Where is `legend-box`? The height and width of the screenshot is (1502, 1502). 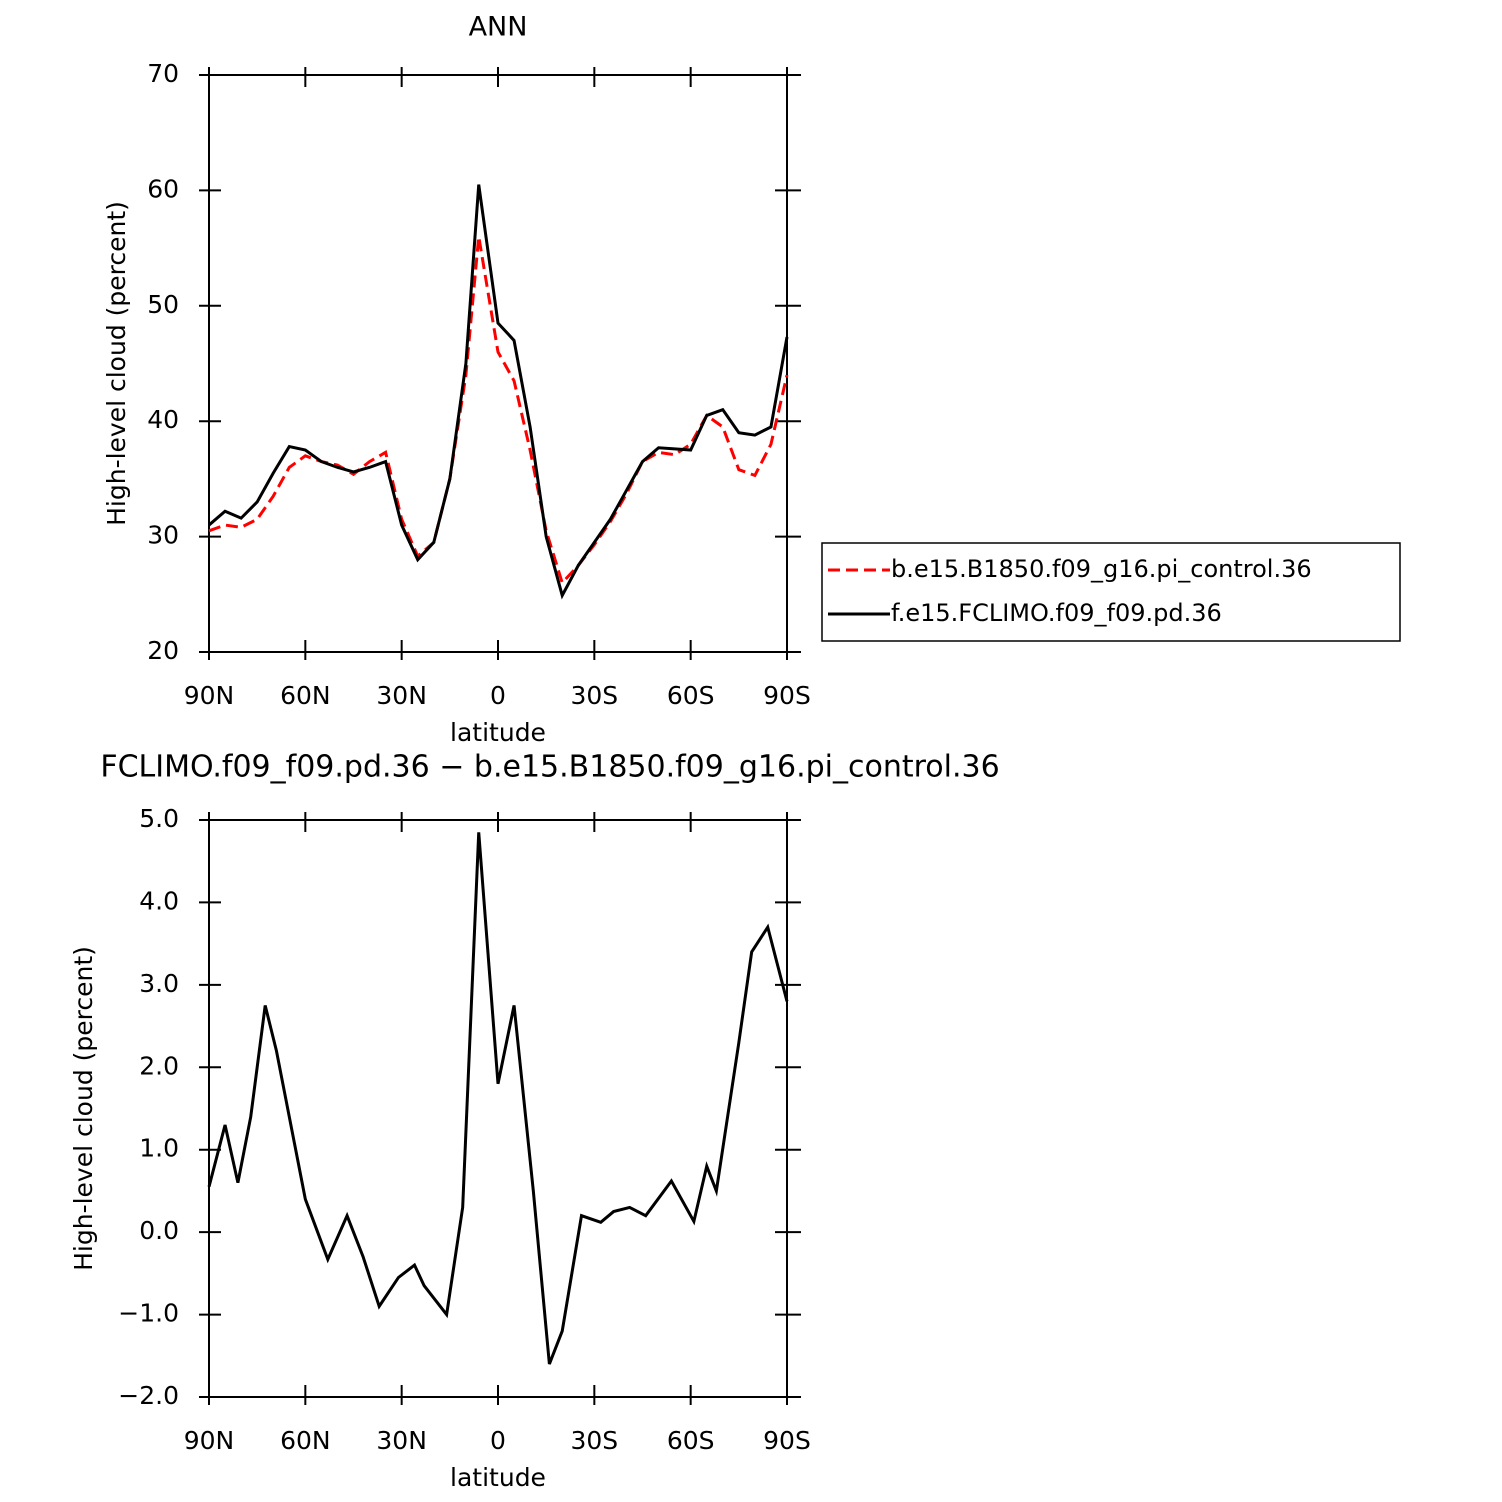
legend-box is located at coordinates (1111, 592).